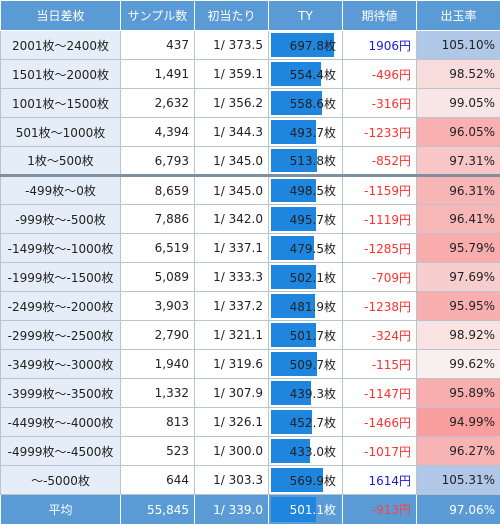 This screenshot has width=500, height=525. What do you see at coordinates (380, 451) in the screenshot?
I see `row-ev: -1017円` at bounding box center [380, 451].